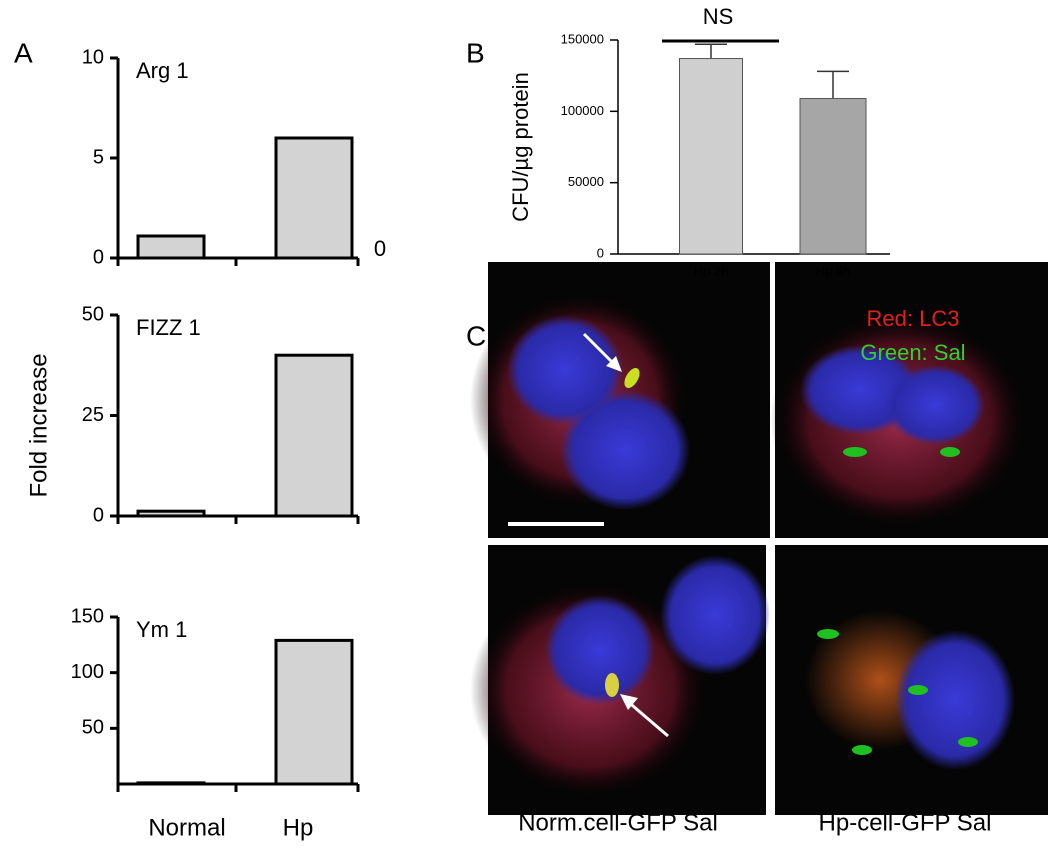  I want to click on chart-title: FIZZ 1, so click(168, 327).